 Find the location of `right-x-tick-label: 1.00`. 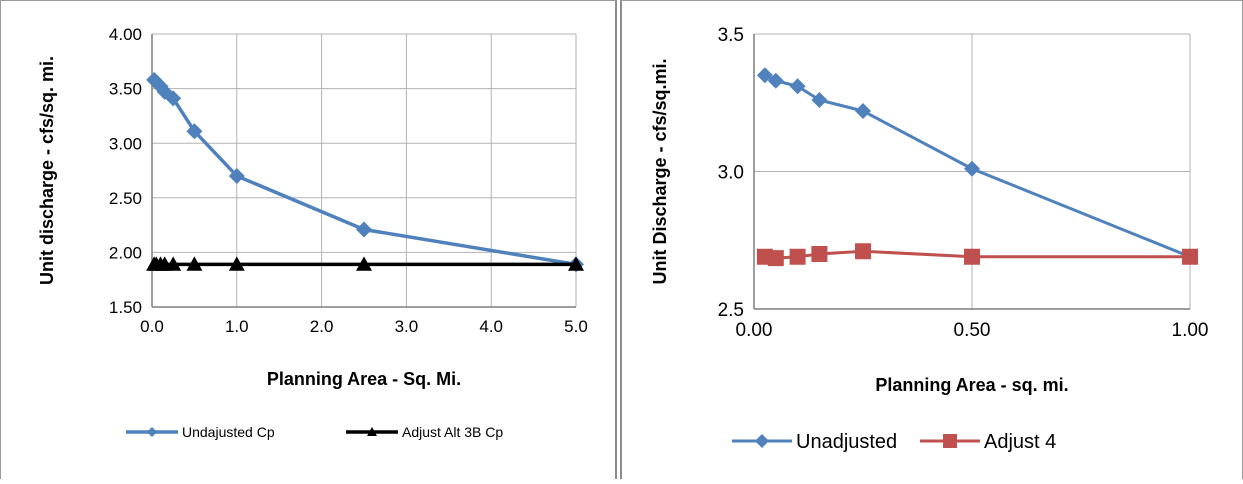

right-x-tick-label: 1.00 is located at coordinates (1190, 330).